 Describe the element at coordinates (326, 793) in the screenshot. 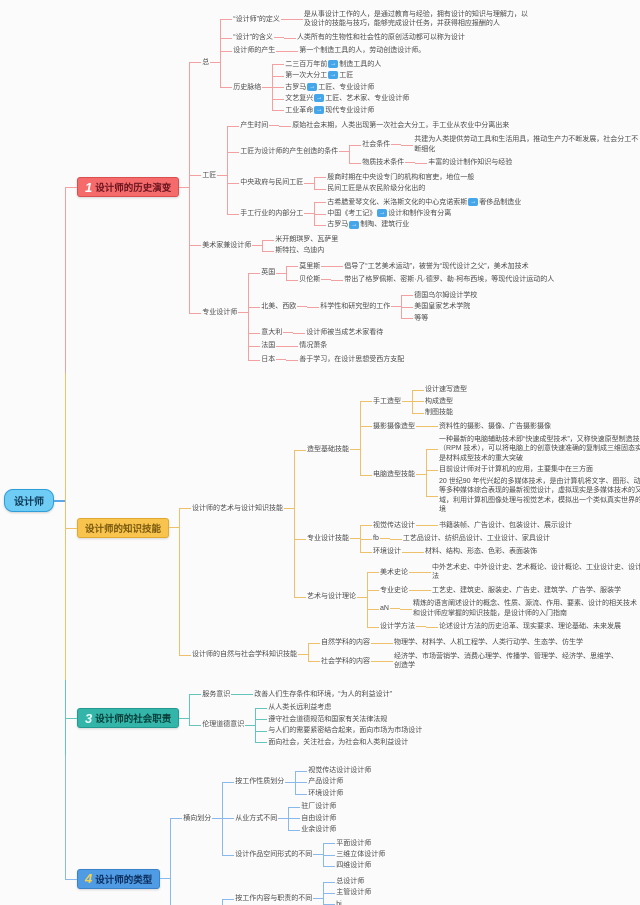

I see `mindmap-leaf-label: 环境设计师` at that location.